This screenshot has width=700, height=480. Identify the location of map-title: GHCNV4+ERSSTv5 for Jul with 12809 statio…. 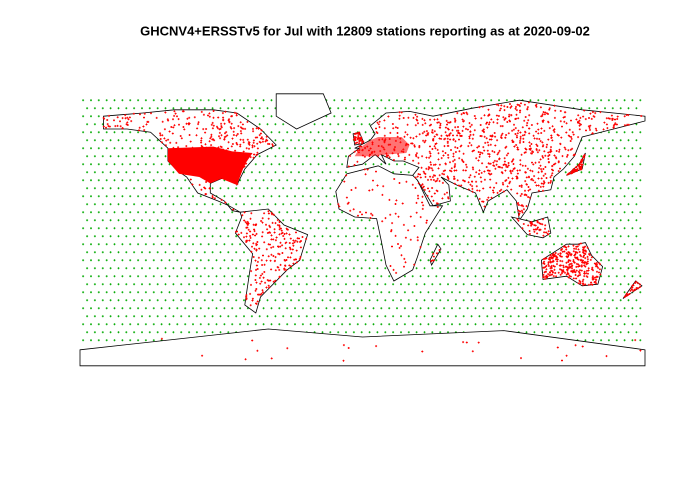
(365, 30).